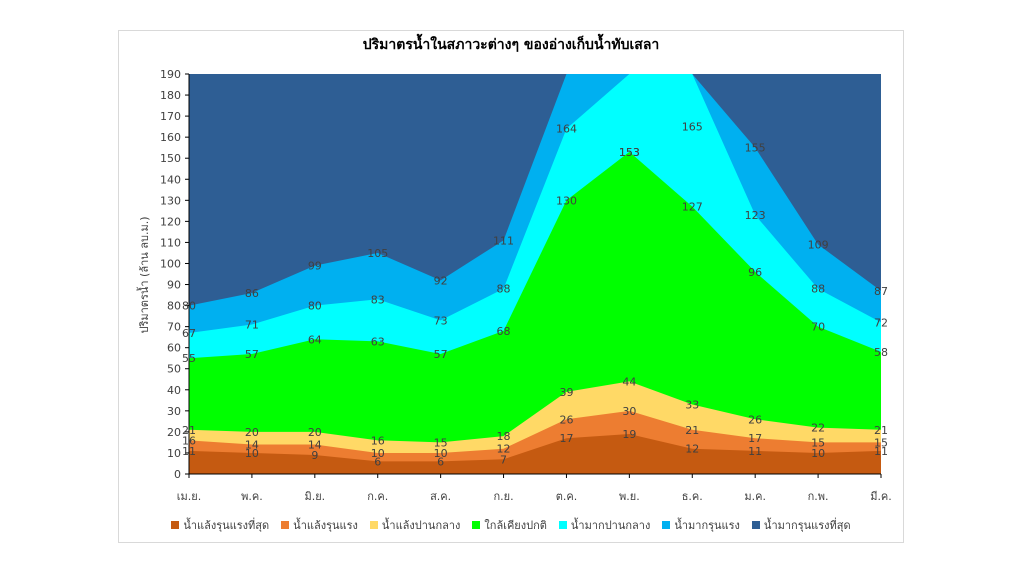  What do you see at coordinates (515, 525) in the screenshot?
I see `legend-label: ใกล้เคียงปกติ` at bounding box center [515, 525].